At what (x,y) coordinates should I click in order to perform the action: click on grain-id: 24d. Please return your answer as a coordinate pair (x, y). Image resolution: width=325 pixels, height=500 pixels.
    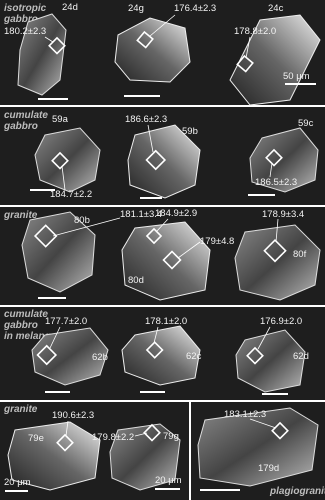
    Looking at the image, I should click on (70, 7).